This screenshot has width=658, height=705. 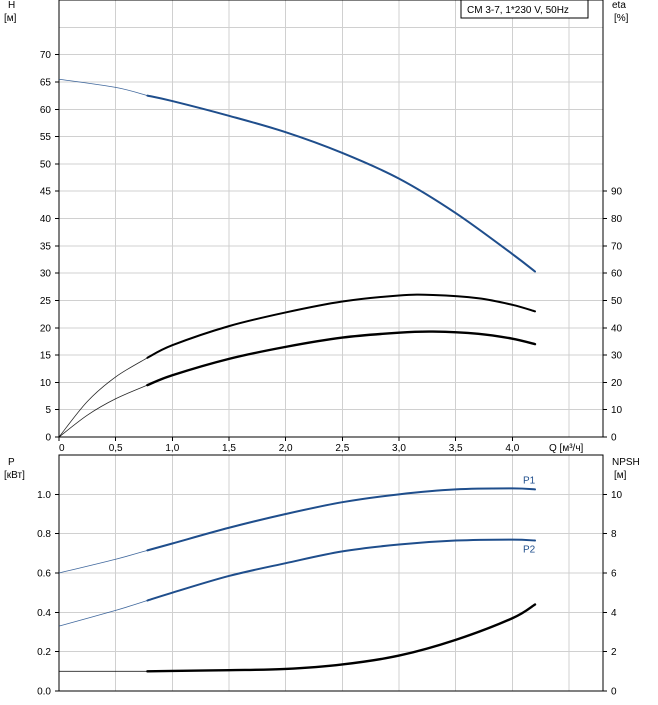 I want to click on y-tick-label-right: 6, so click(x=614, y=574).